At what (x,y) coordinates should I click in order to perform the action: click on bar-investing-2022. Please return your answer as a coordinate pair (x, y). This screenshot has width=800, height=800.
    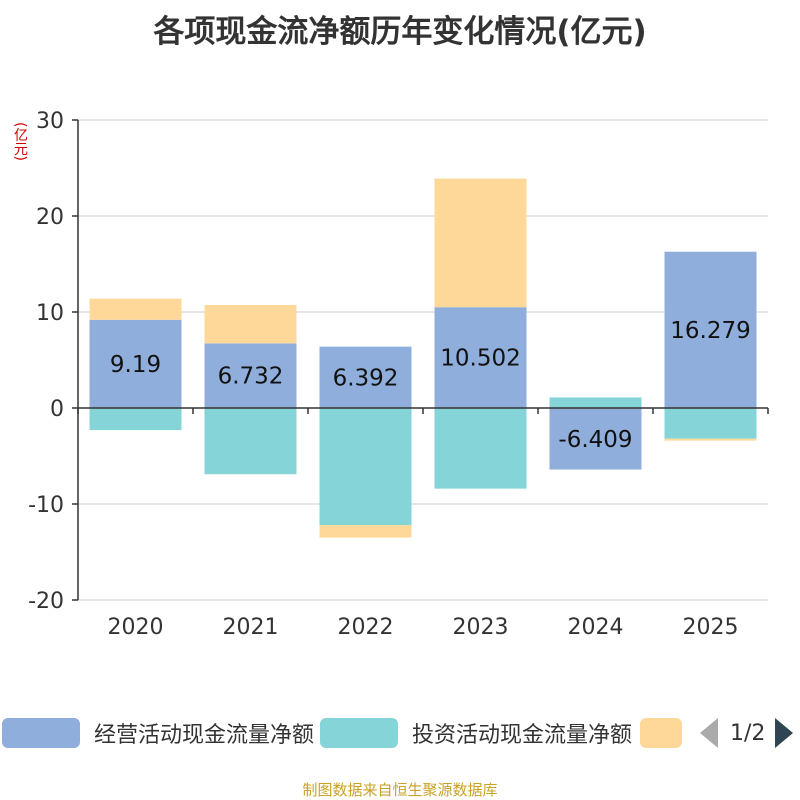
    Looking at the image, I should click on (365, 467).